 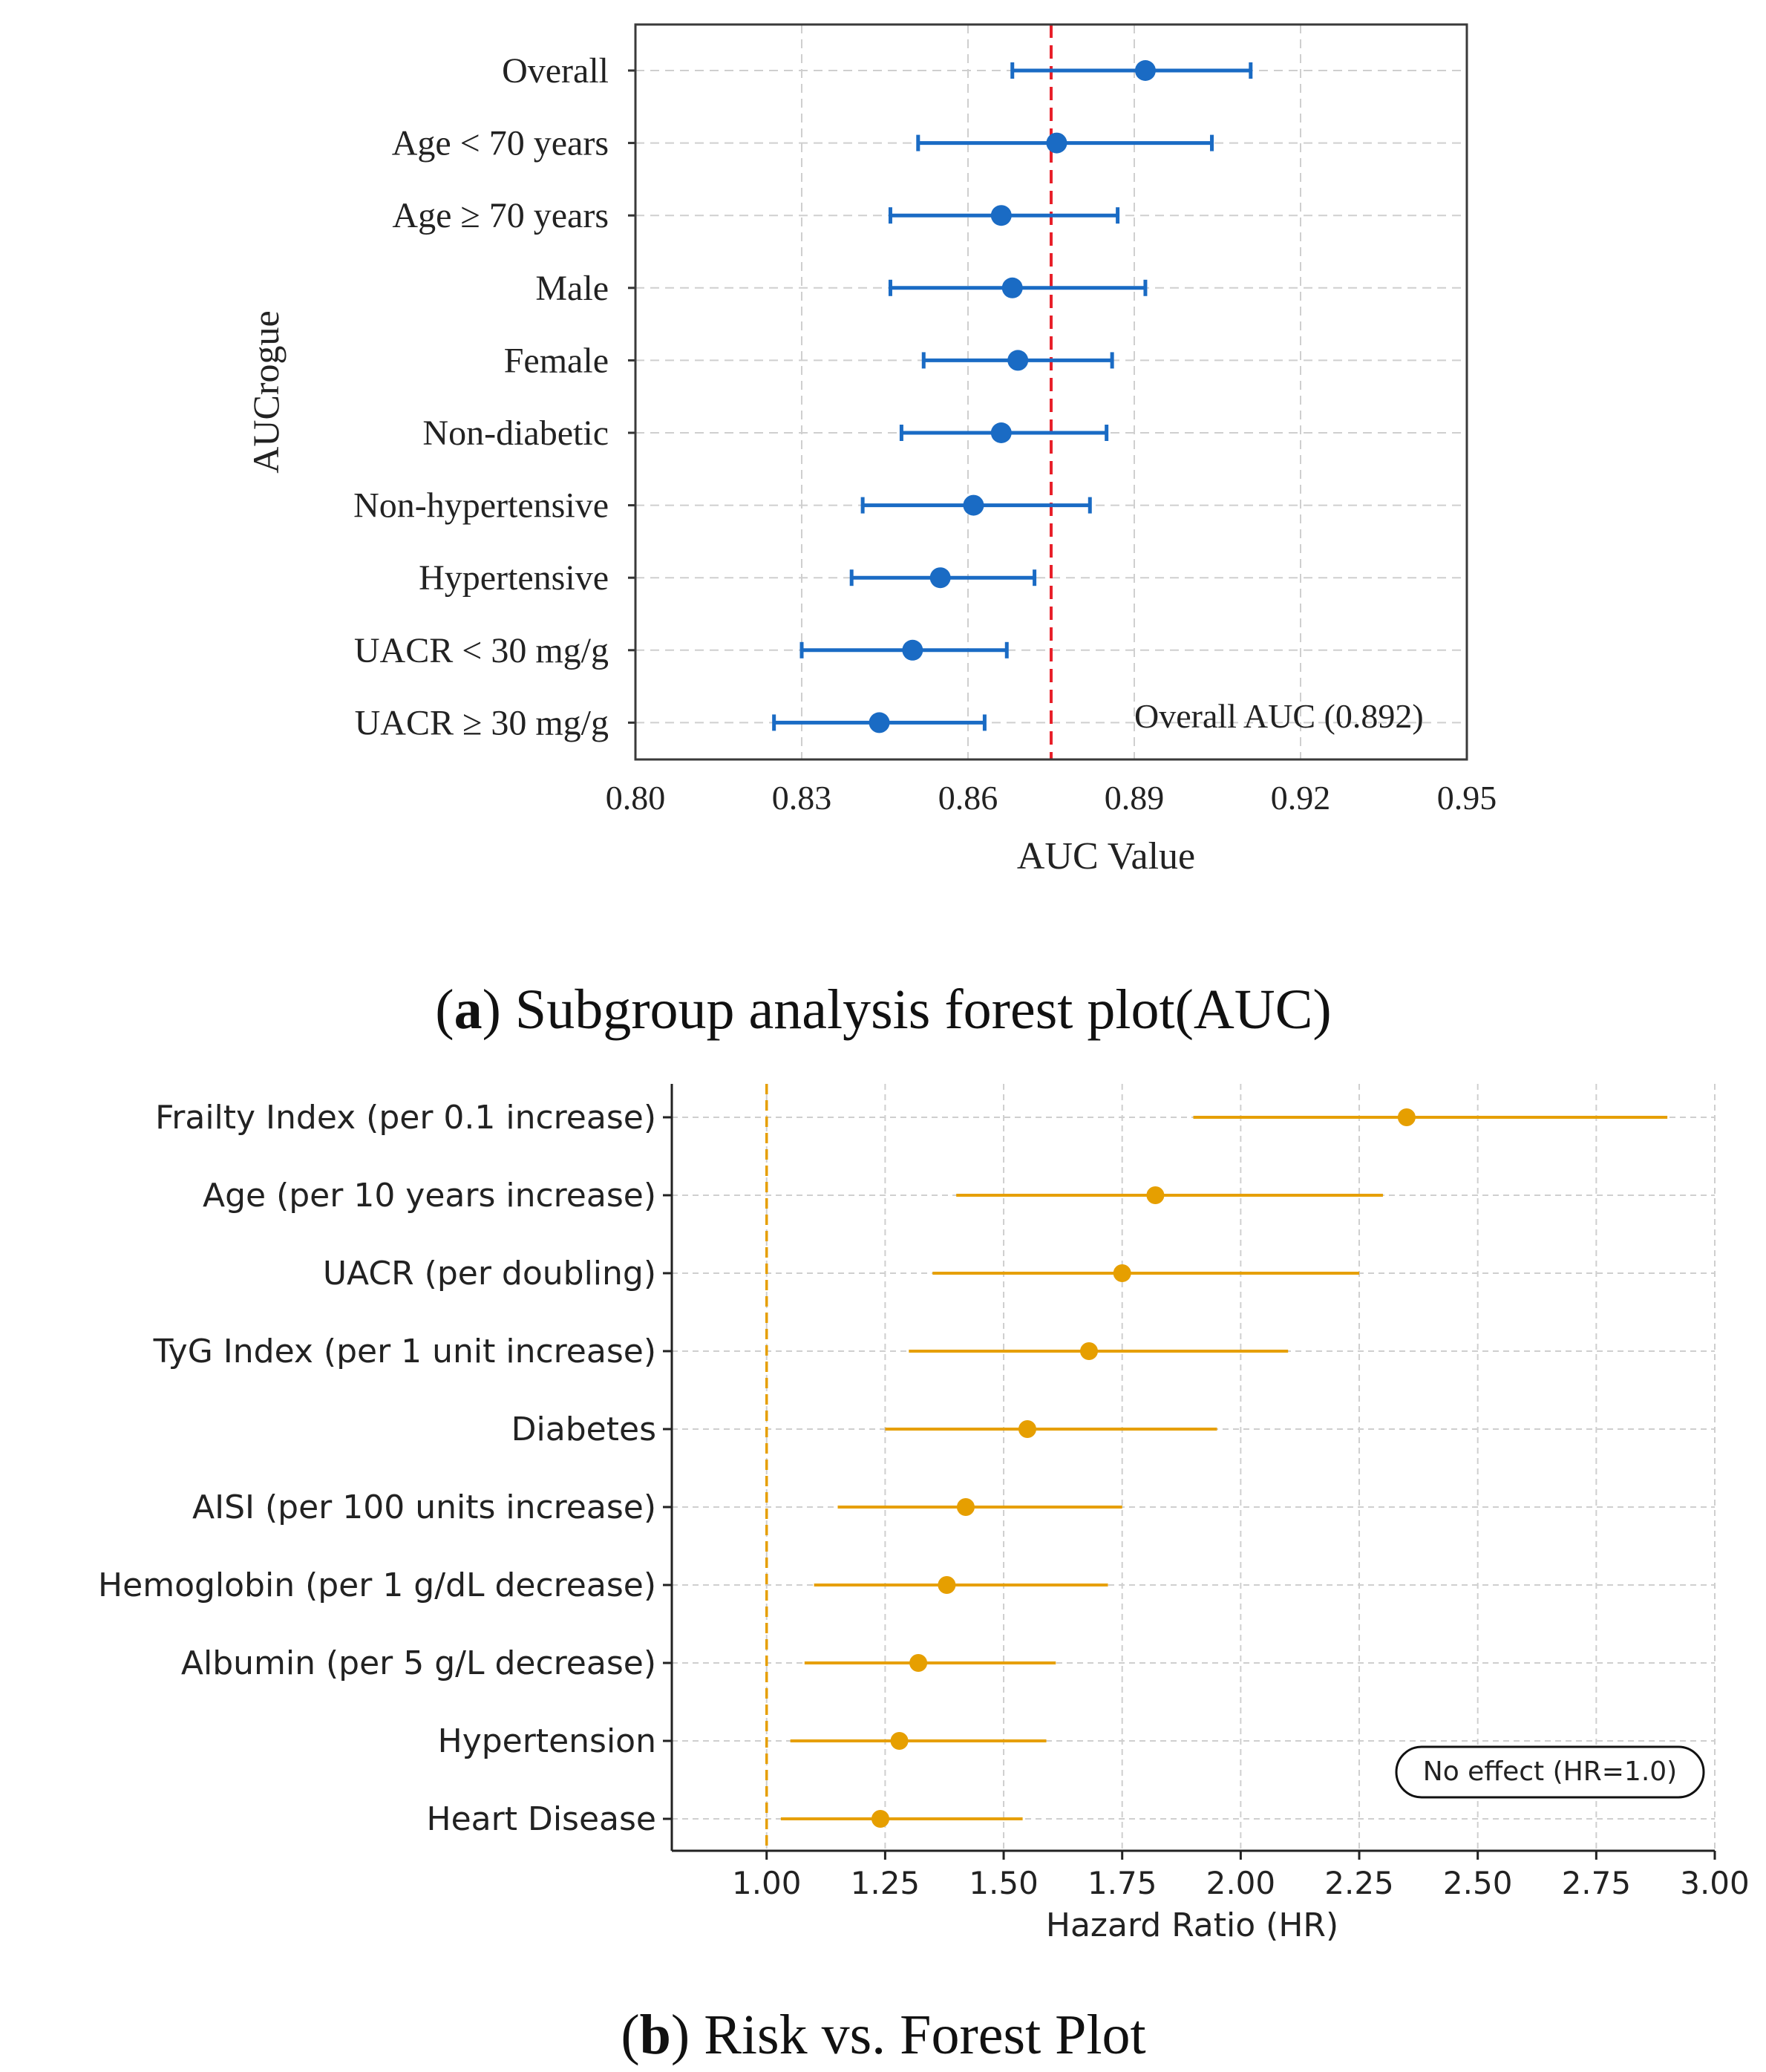 I want to click on panel-b-x-axis-label: Hazard Ratio (HR), so click(x=1192, y=1925).